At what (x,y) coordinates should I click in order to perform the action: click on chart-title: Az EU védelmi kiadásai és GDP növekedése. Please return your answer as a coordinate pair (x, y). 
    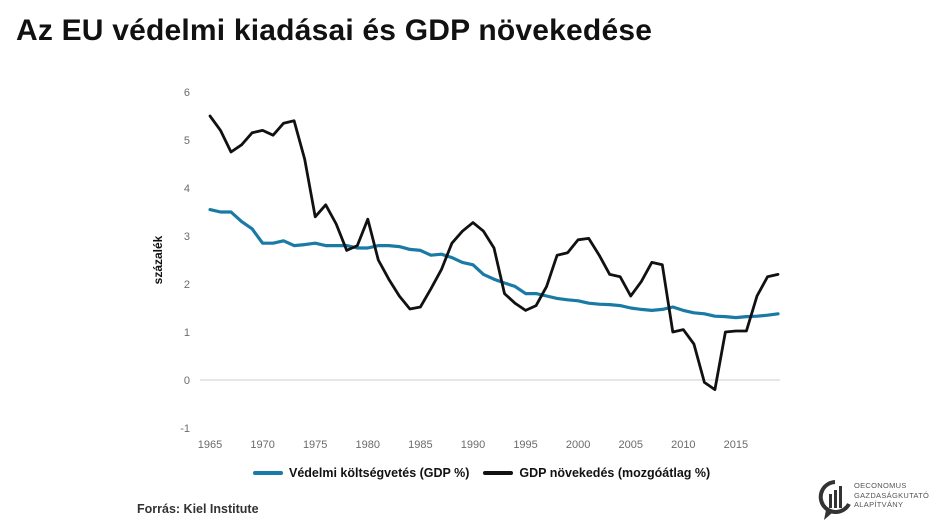
    Looking at the image, I should click on (334, 30).